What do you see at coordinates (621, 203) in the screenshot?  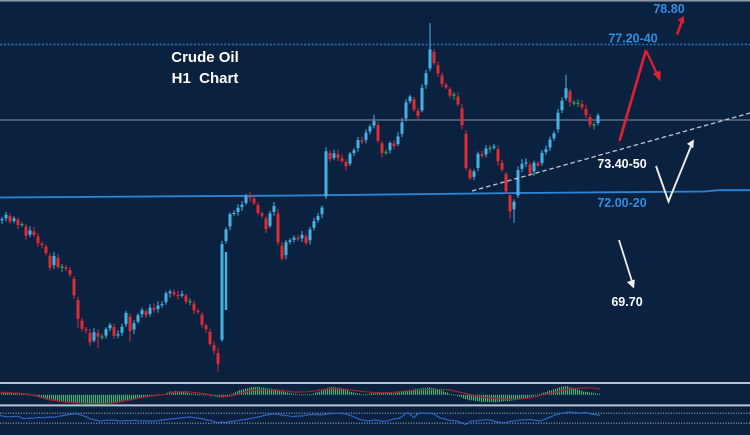 I see `svg-text: 72.00-20` at bounding box center [621, 203].